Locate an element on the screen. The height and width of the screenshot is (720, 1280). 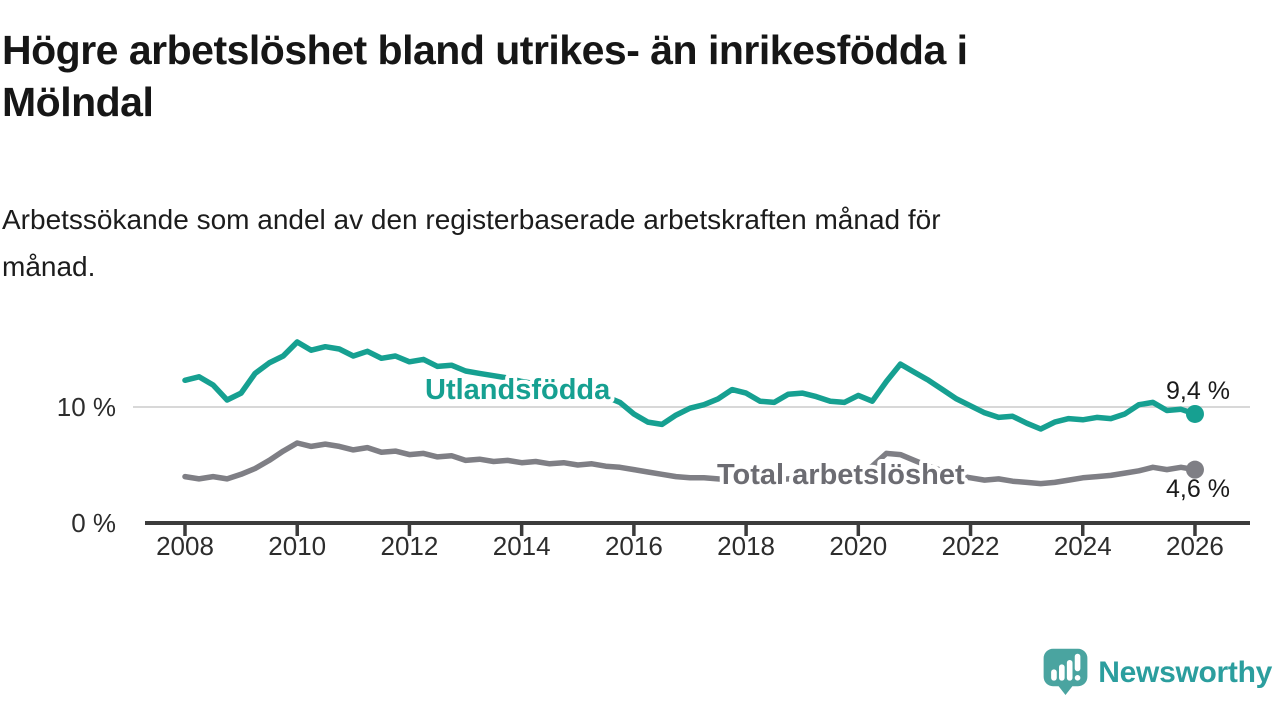
end-dot-utlandsf-dda is located at coordinates (1194, 413).